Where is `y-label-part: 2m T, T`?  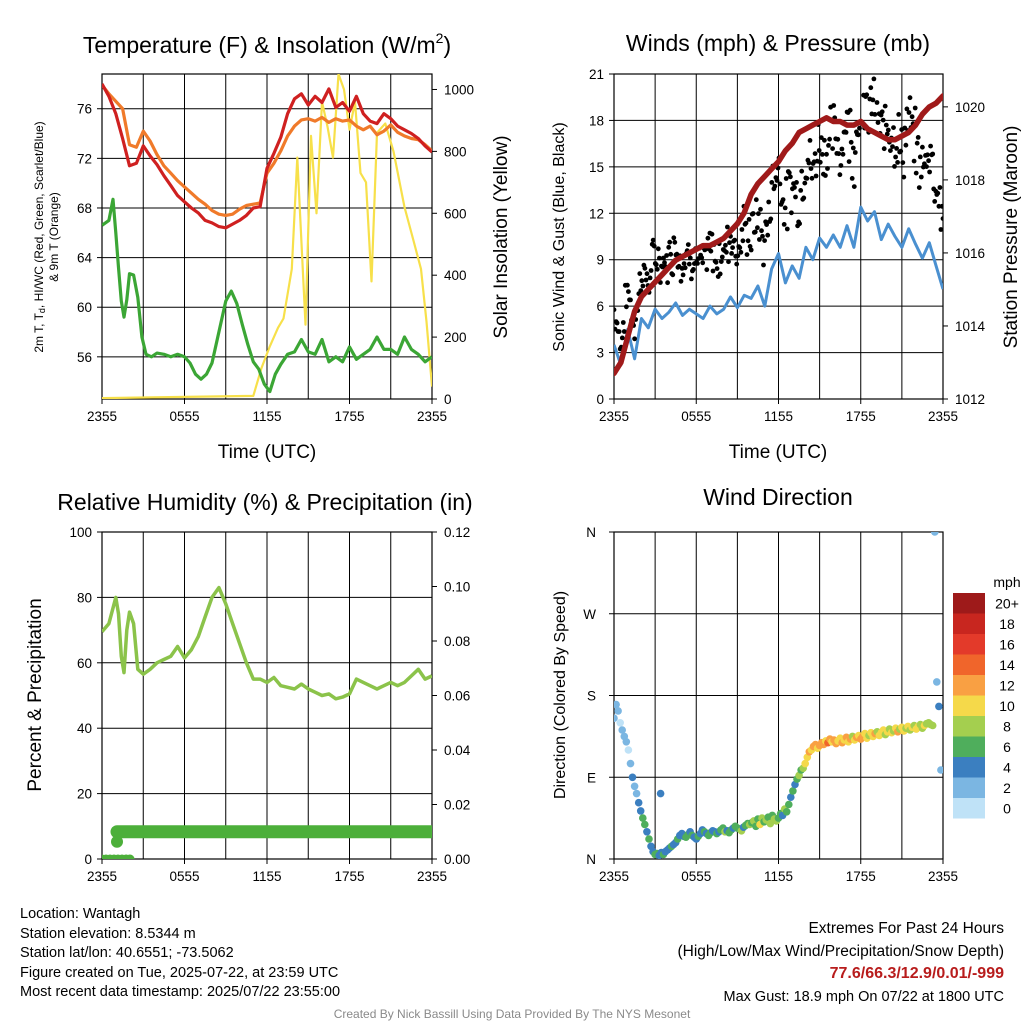 y-label-part: 2m T, T is located at coordinates (39, 332).